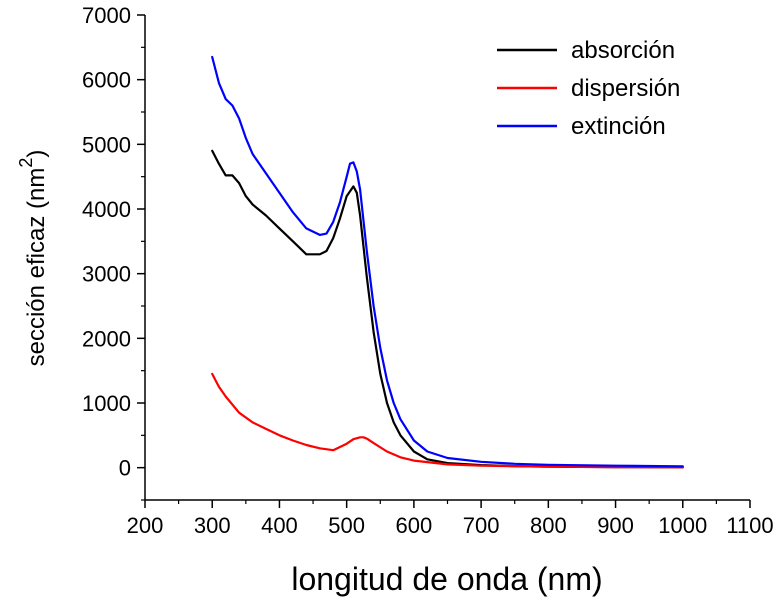 The image size is (780, 604). I want to click on y-ticks: 0 1000 2000 3000 4000 5000 6000 7000, so click(113, 252).